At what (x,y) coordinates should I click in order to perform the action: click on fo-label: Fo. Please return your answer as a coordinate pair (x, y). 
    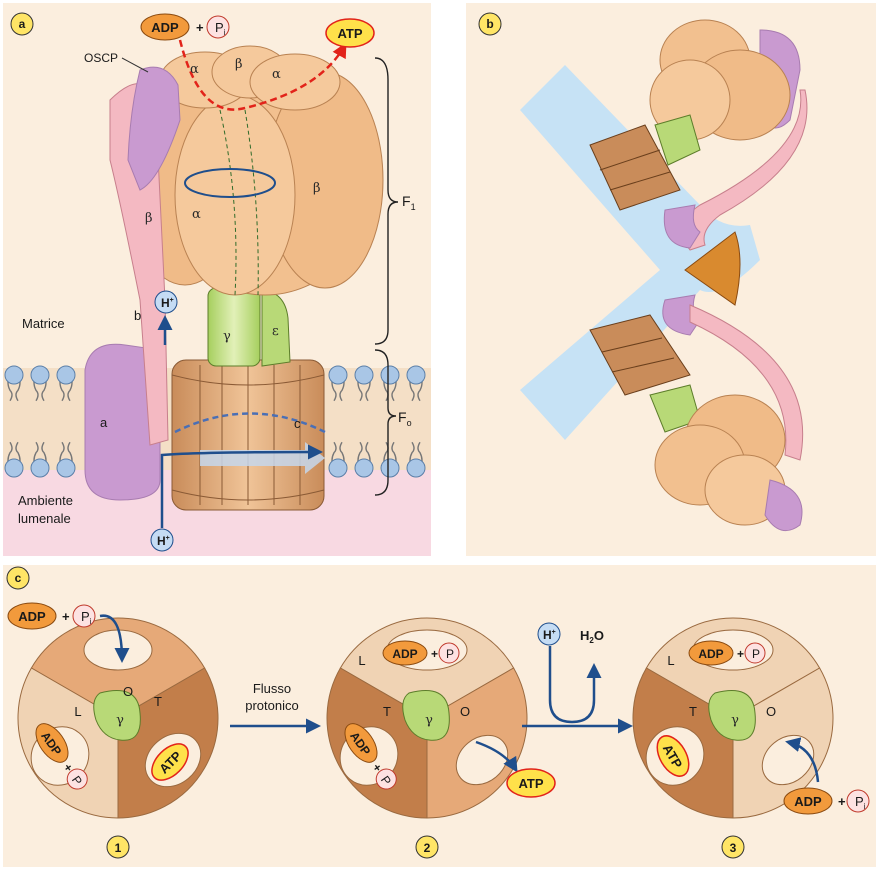
    Looking at the image, I should click on (405, 418).